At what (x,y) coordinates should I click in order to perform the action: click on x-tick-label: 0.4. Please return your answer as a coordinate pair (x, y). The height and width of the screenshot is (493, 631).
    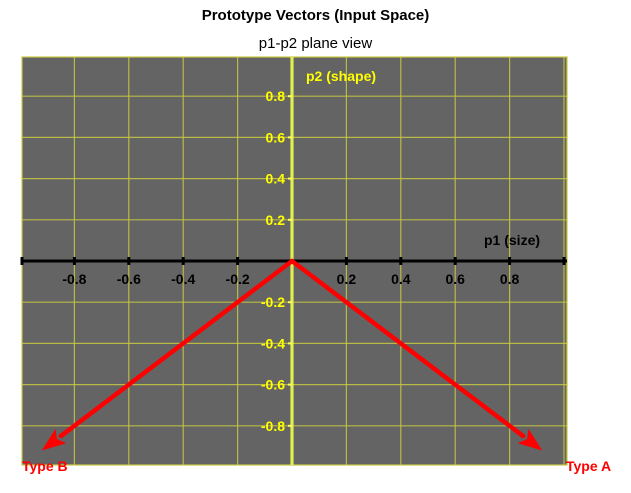
    Looking at the image, I should click on (401, 279).